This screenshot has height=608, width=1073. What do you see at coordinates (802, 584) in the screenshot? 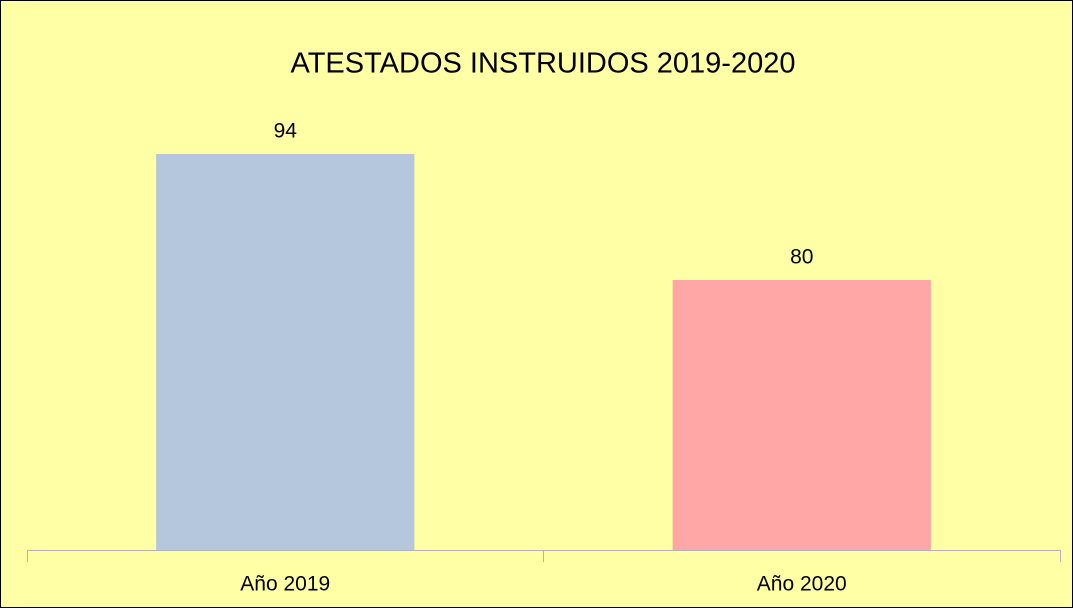
I see `x-tick-label: Año 2020` at bounding box center [802, 584].